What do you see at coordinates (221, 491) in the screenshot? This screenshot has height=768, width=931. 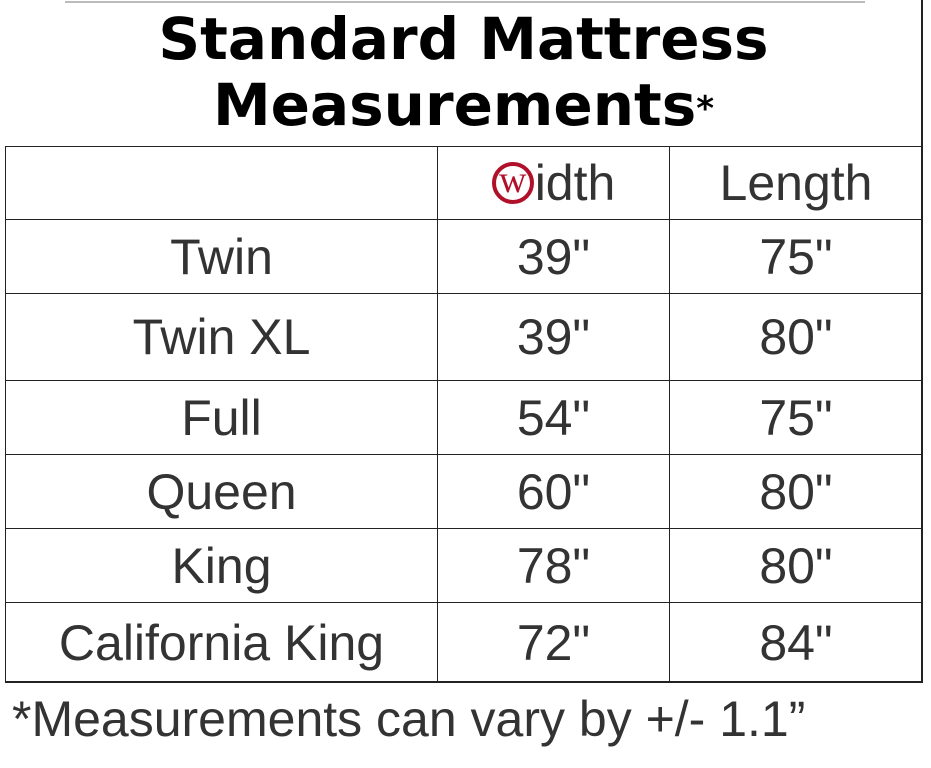 I see `row-label: Queen` at bounding box center [221, 491].